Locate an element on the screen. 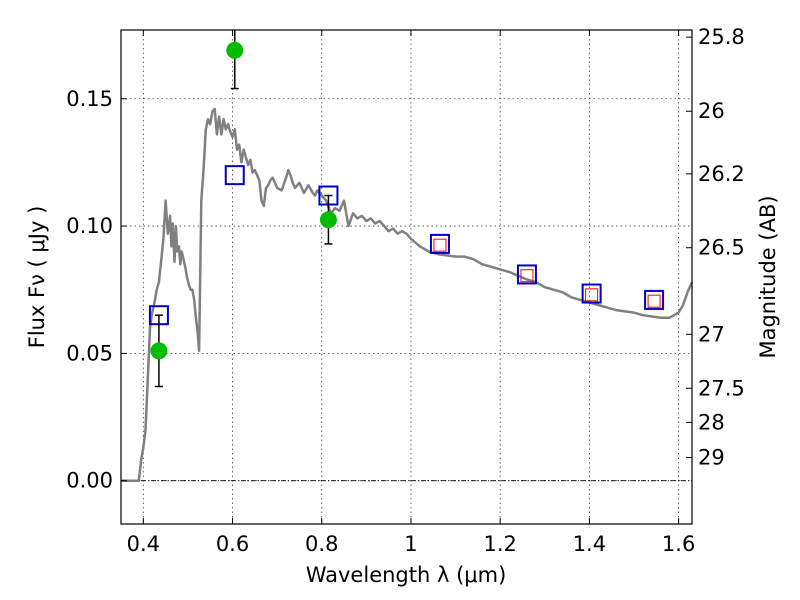 This screenshot has height=600, width=800. x-tick-label: 0.4 is located at coordinates (143, 544).